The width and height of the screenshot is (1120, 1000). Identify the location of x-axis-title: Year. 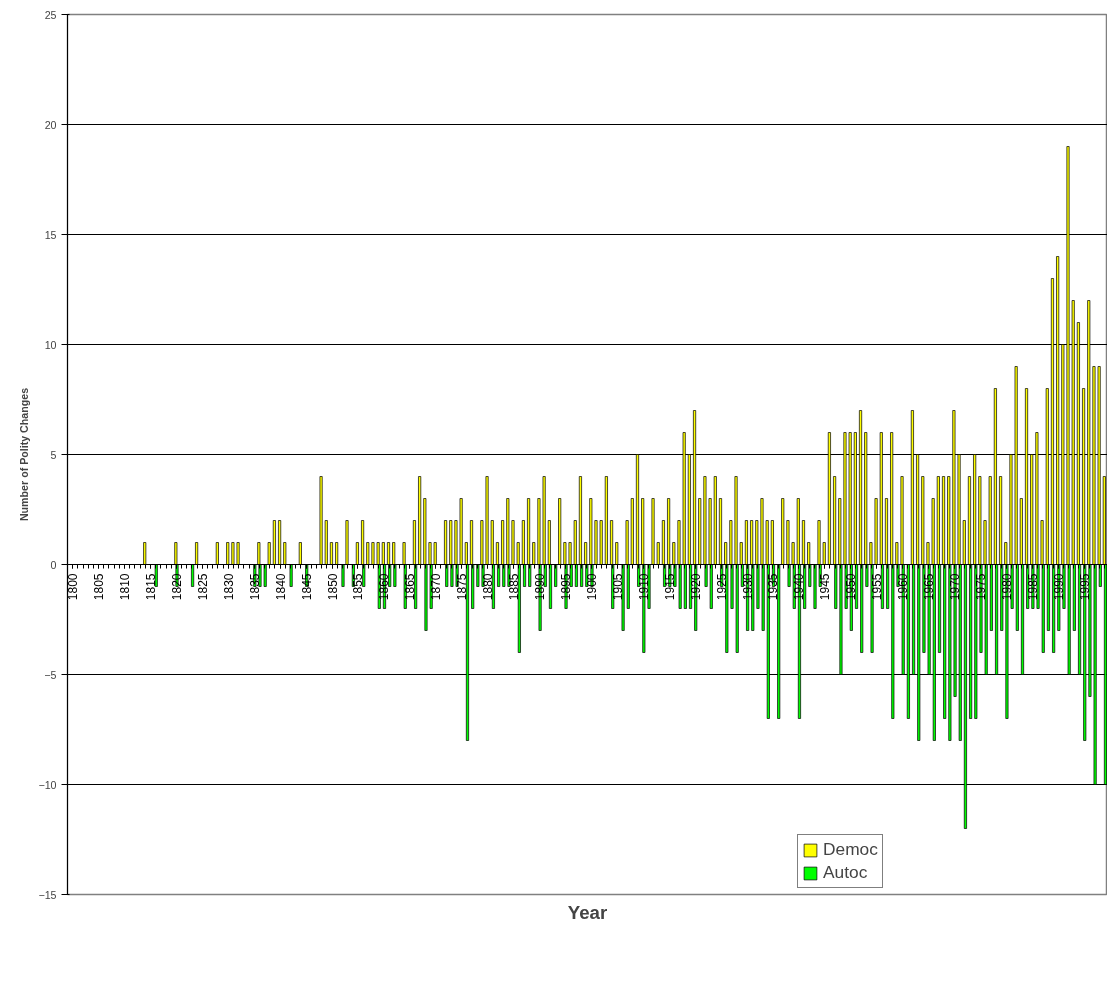
(587, 912).